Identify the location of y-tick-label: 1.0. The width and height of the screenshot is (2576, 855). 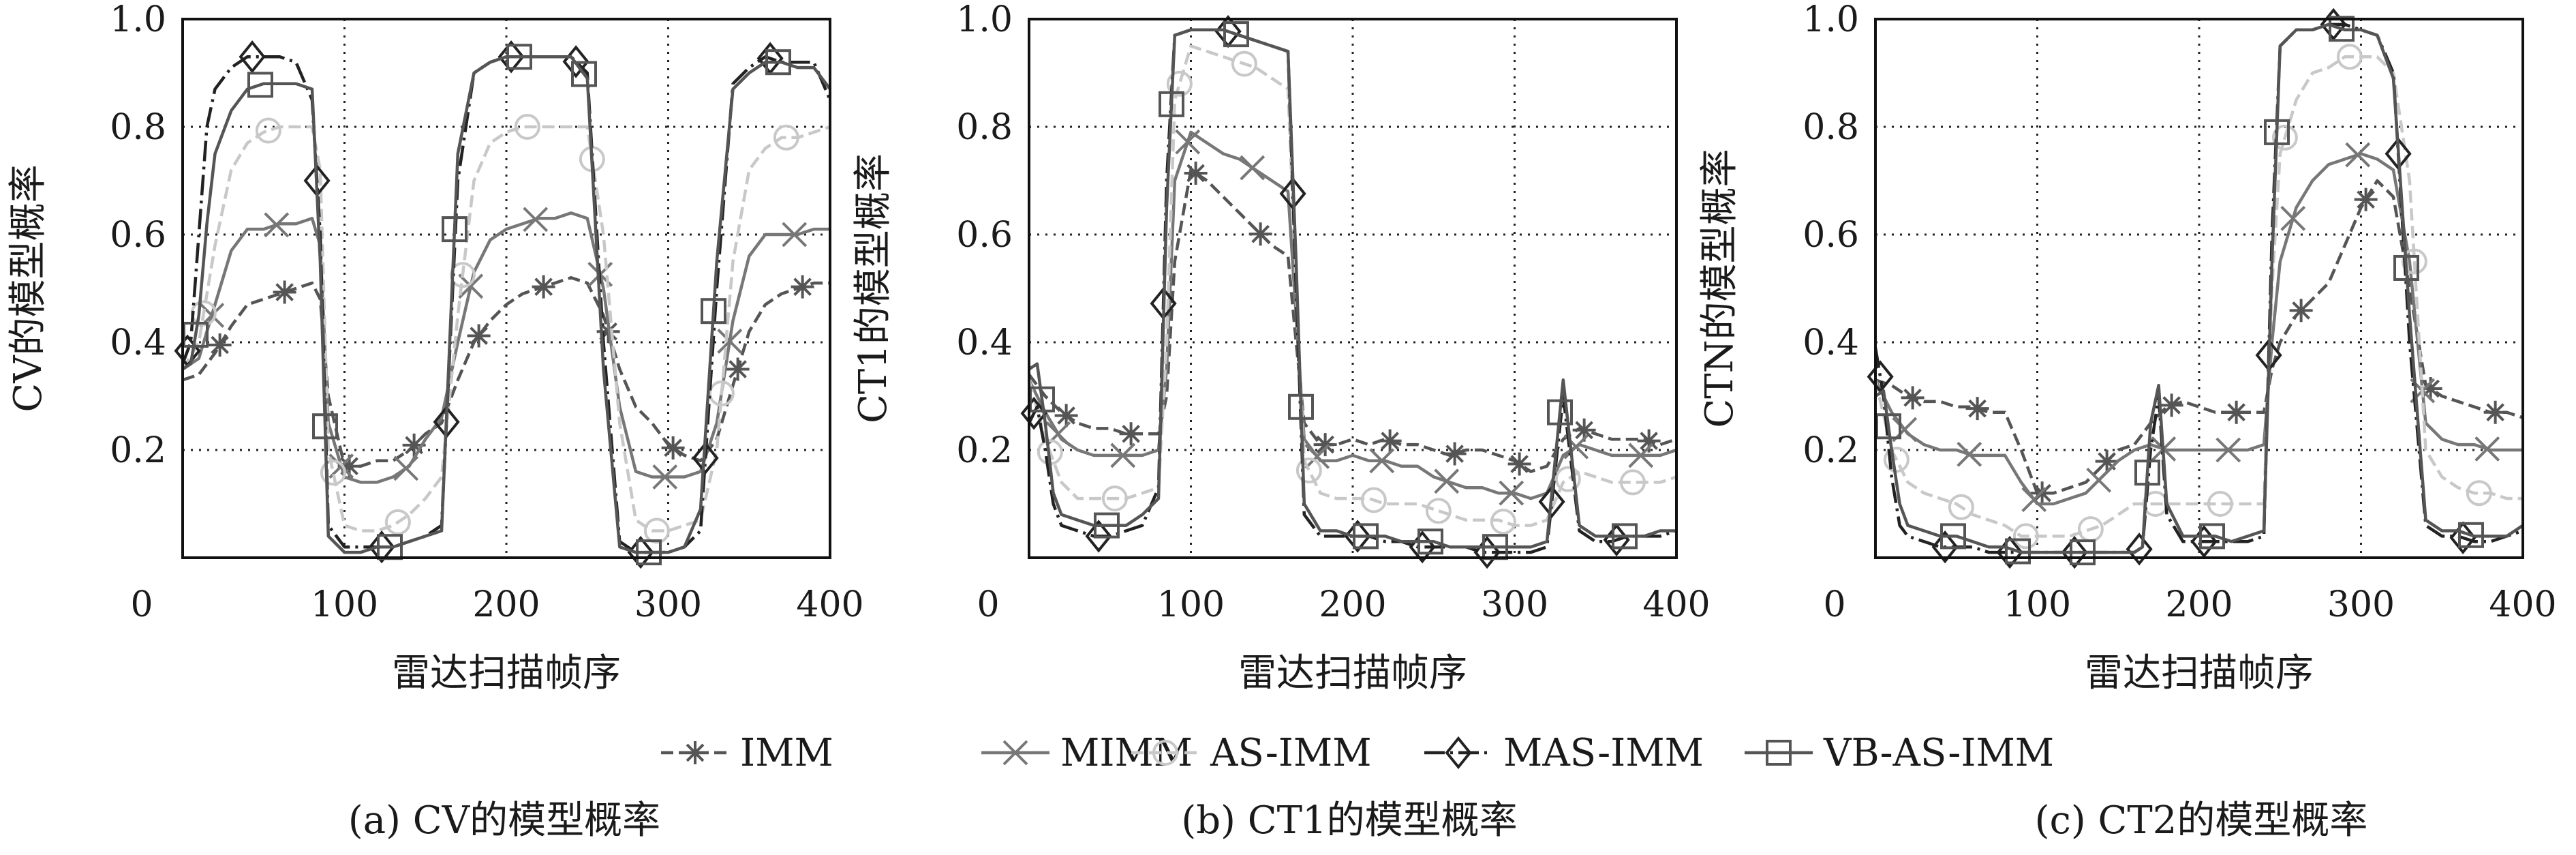
(984, 20).